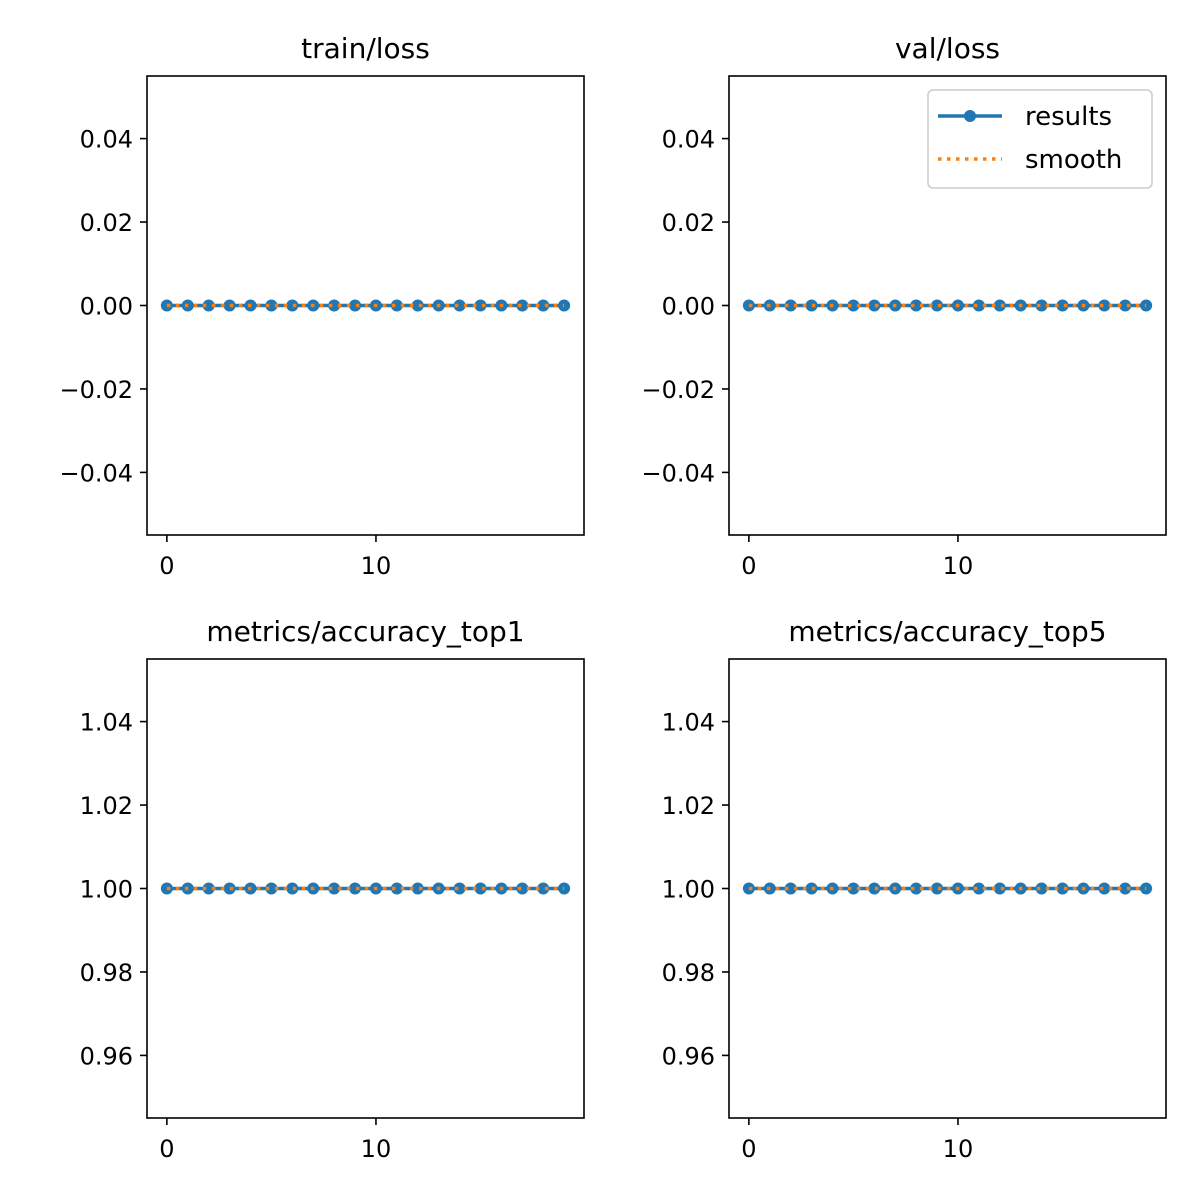 This screenshot has width=1200, height=1200. I want to click on legend-marker-results, so click(970, 116).